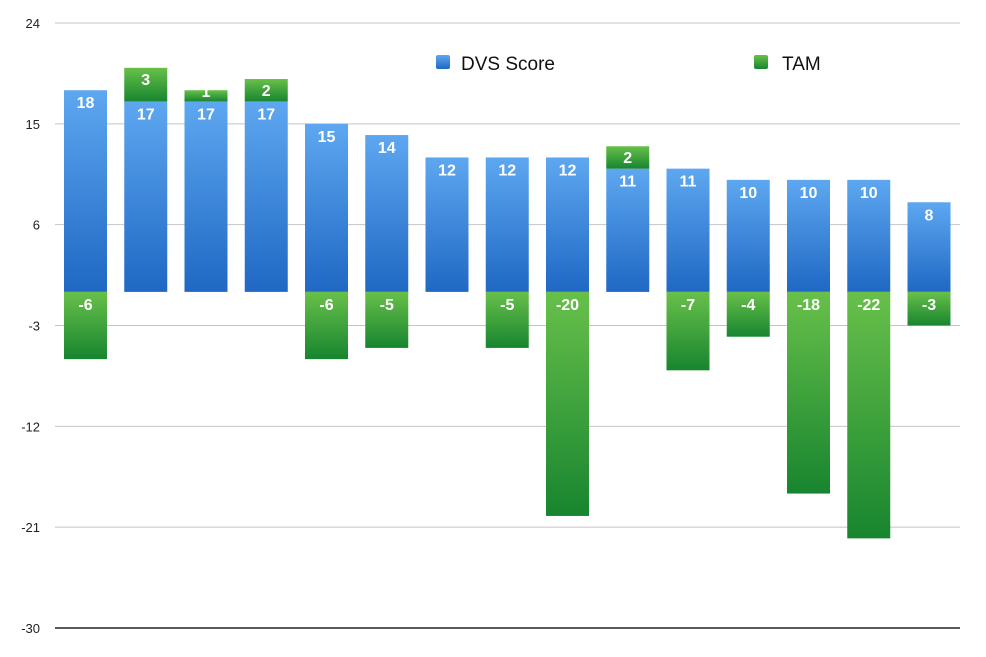 This screenshot has height=657, width=986. What do you see at coordinates (327, 137) in the screenshot?
I see `dvs-score-bar-label: 15` at bounding box center [327, 137].